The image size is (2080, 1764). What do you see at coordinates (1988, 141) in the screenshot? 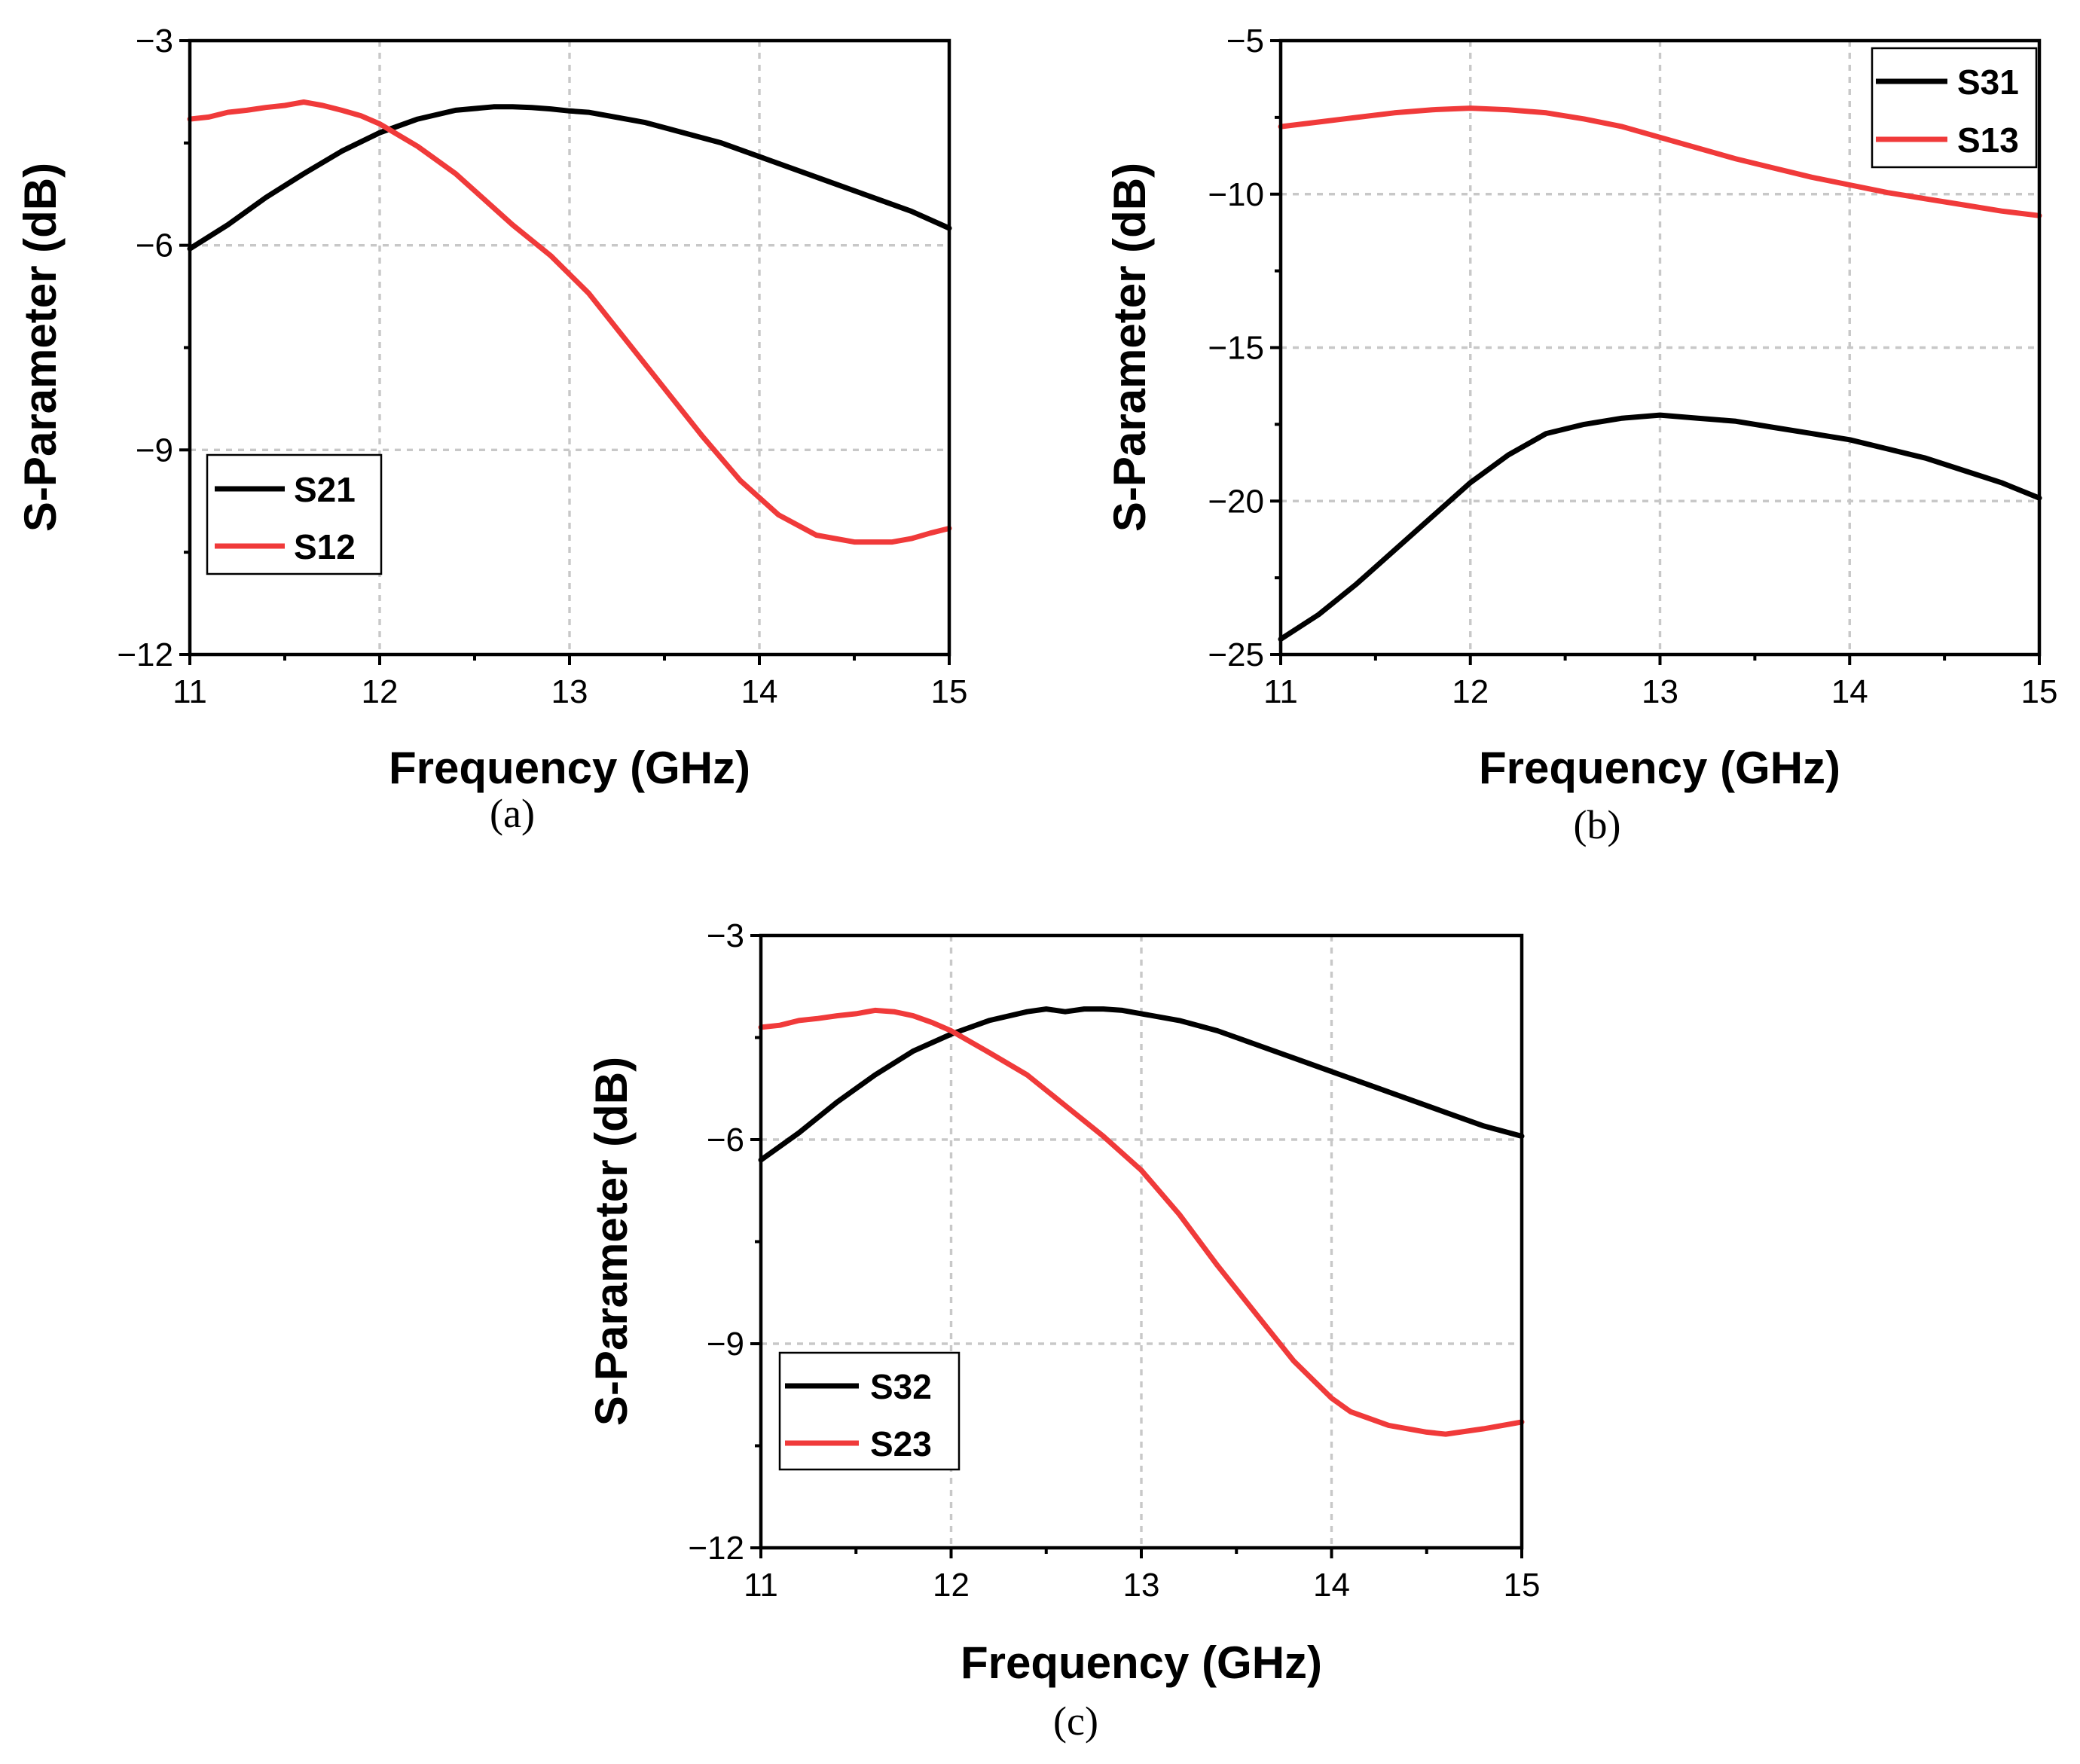
I see `legend-label-S13: S13` at bounding box center [1988, 141].